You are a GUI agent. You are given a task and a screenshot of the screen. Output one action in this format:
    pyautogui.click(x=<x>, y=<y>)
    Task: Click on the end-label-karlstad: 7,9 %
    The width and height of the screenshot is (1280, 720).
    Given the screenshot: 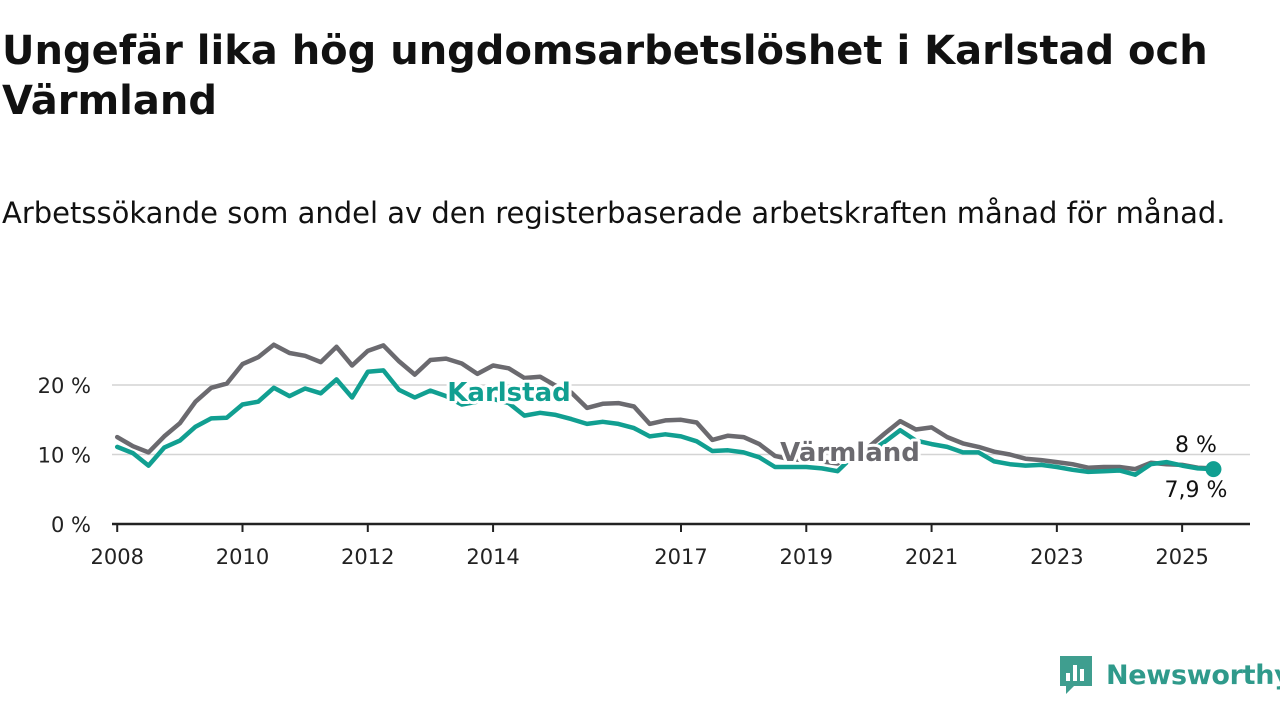 What is the action you would take?
    pyautogui.click(x=1196, y=490)
    